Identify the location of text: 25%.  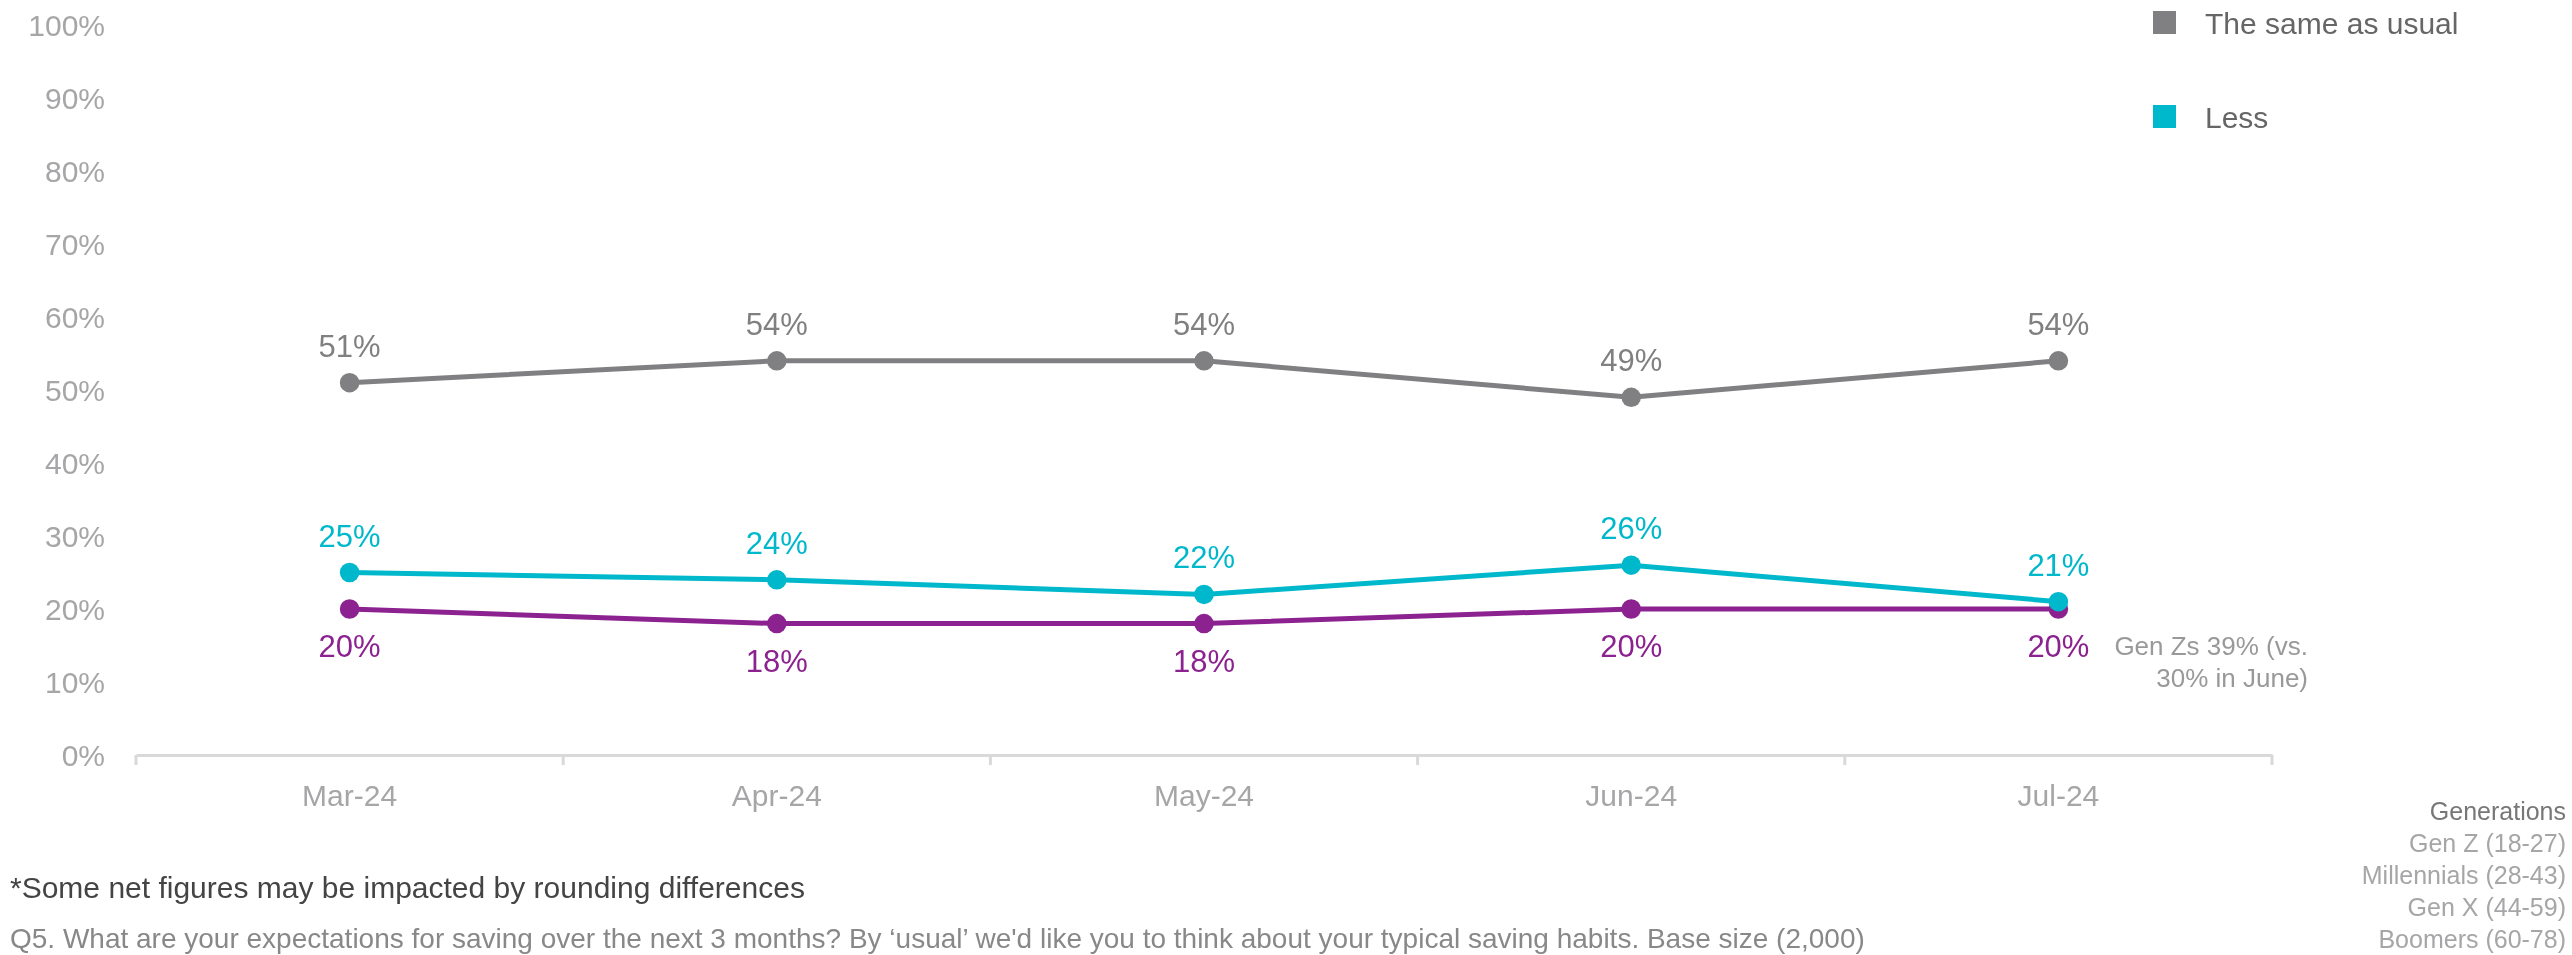
(349, 536).